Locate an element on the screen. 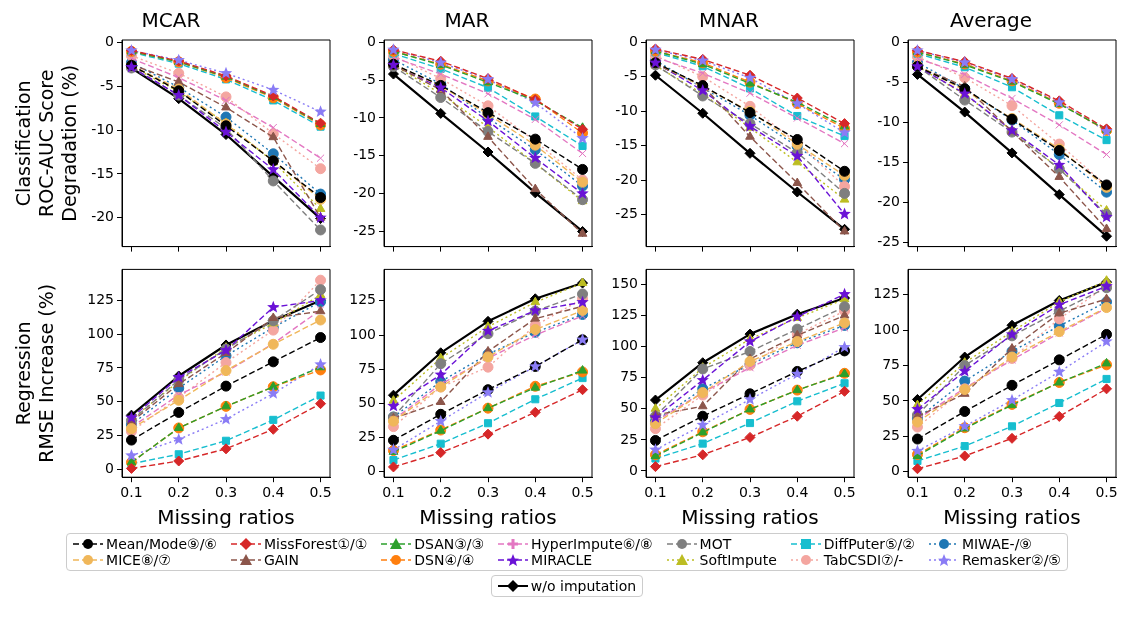  legend-label: w/o imputation is located at coordinates (583, 586).